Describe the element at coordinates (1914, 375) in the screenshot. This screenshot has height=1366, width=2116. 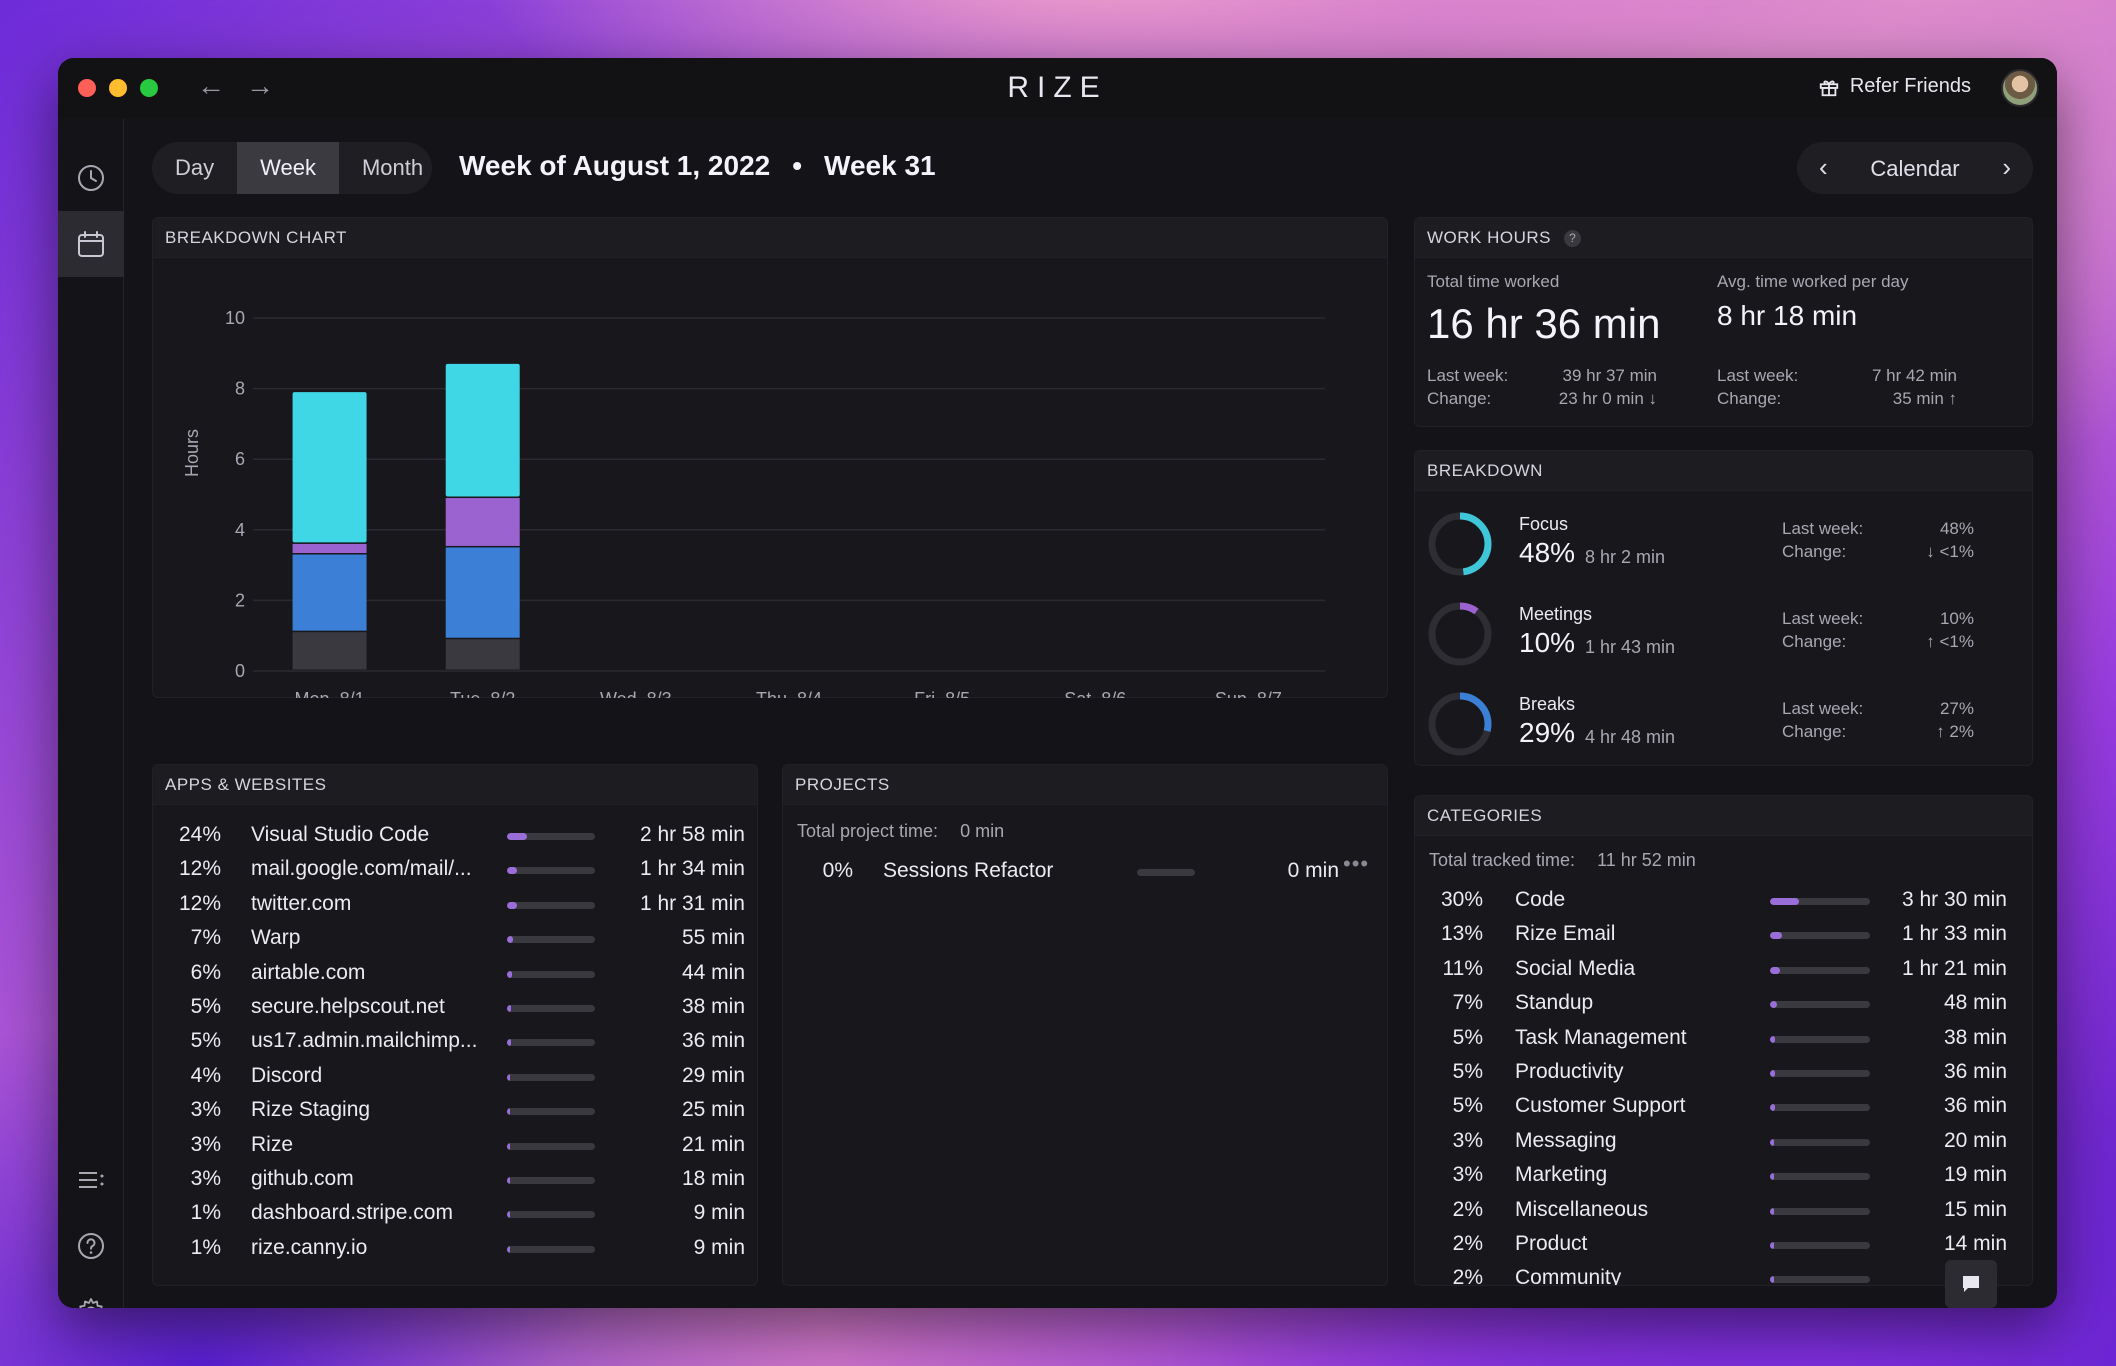
I see `avg-last-week-value: 7 hr 42 min` at that location.